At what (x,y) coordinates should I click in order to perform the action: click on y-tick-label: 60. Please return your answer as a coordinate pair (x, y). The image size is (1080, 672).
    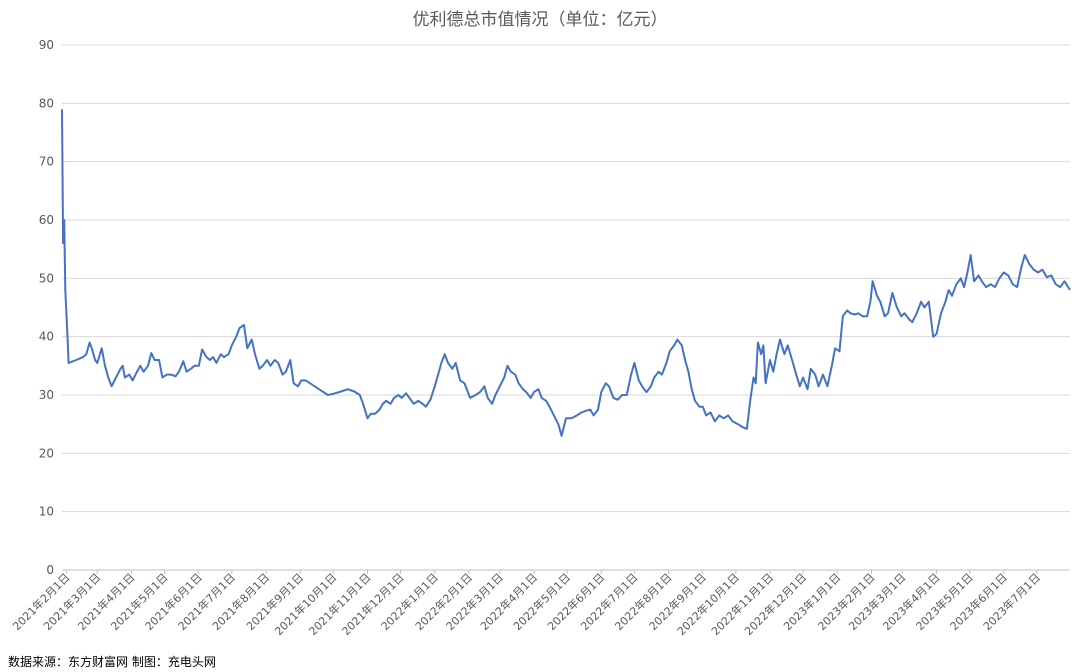
    Looking at the image, I should click on (46, 220).